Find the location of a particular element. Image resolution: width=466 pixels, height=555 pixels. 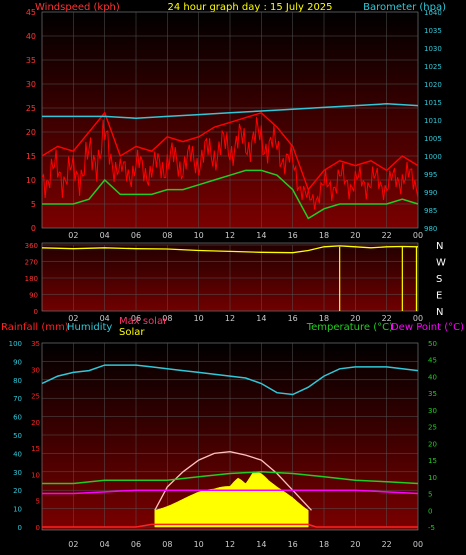

humidity-y-tick: 10 is located at coordinates (17, 510).